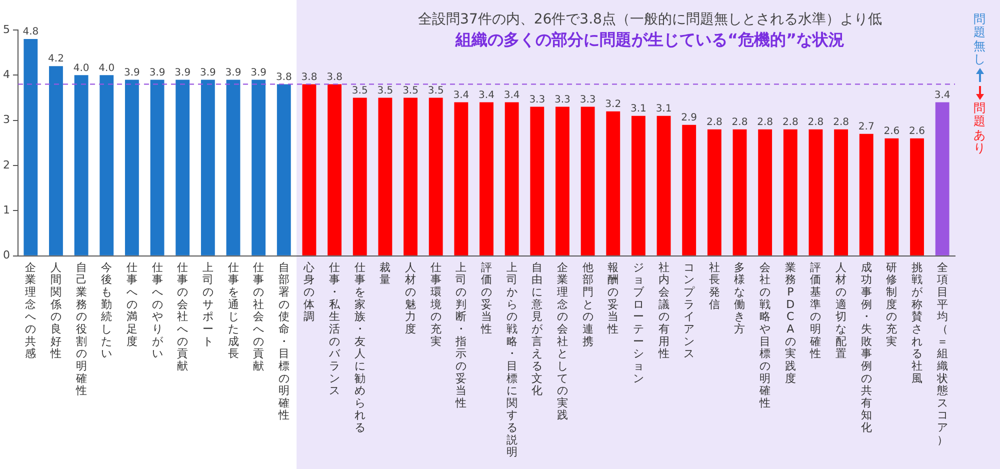 The height and width of the screenshot is (469, 1000). I want to click on category-label: 仕事・私生活のバランス, so click(334, 329).